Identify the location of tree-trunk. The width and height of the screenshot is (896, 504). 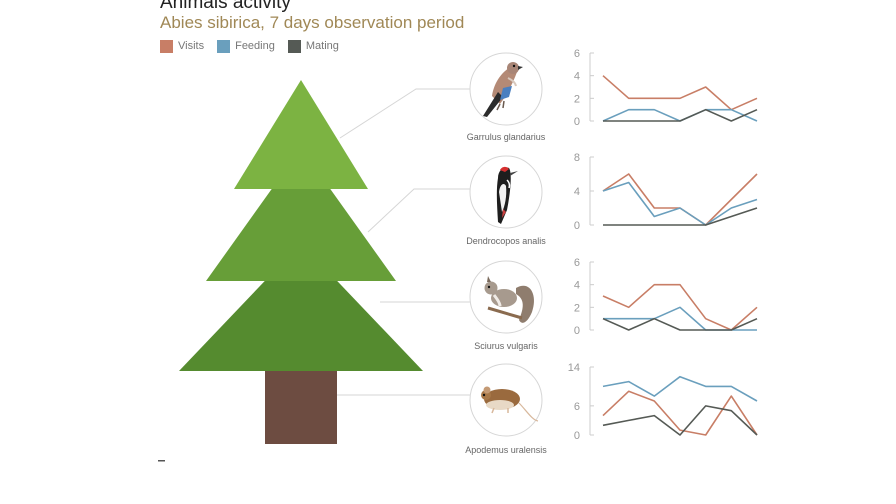
(301, 407).